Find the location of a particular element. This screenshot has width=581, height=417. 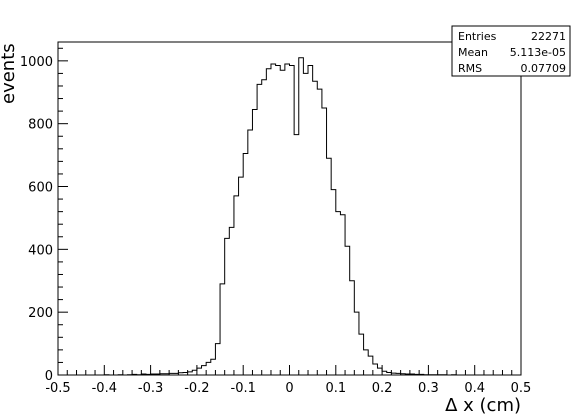

y-tick-label: 600 is located at coordinates (40, 188).